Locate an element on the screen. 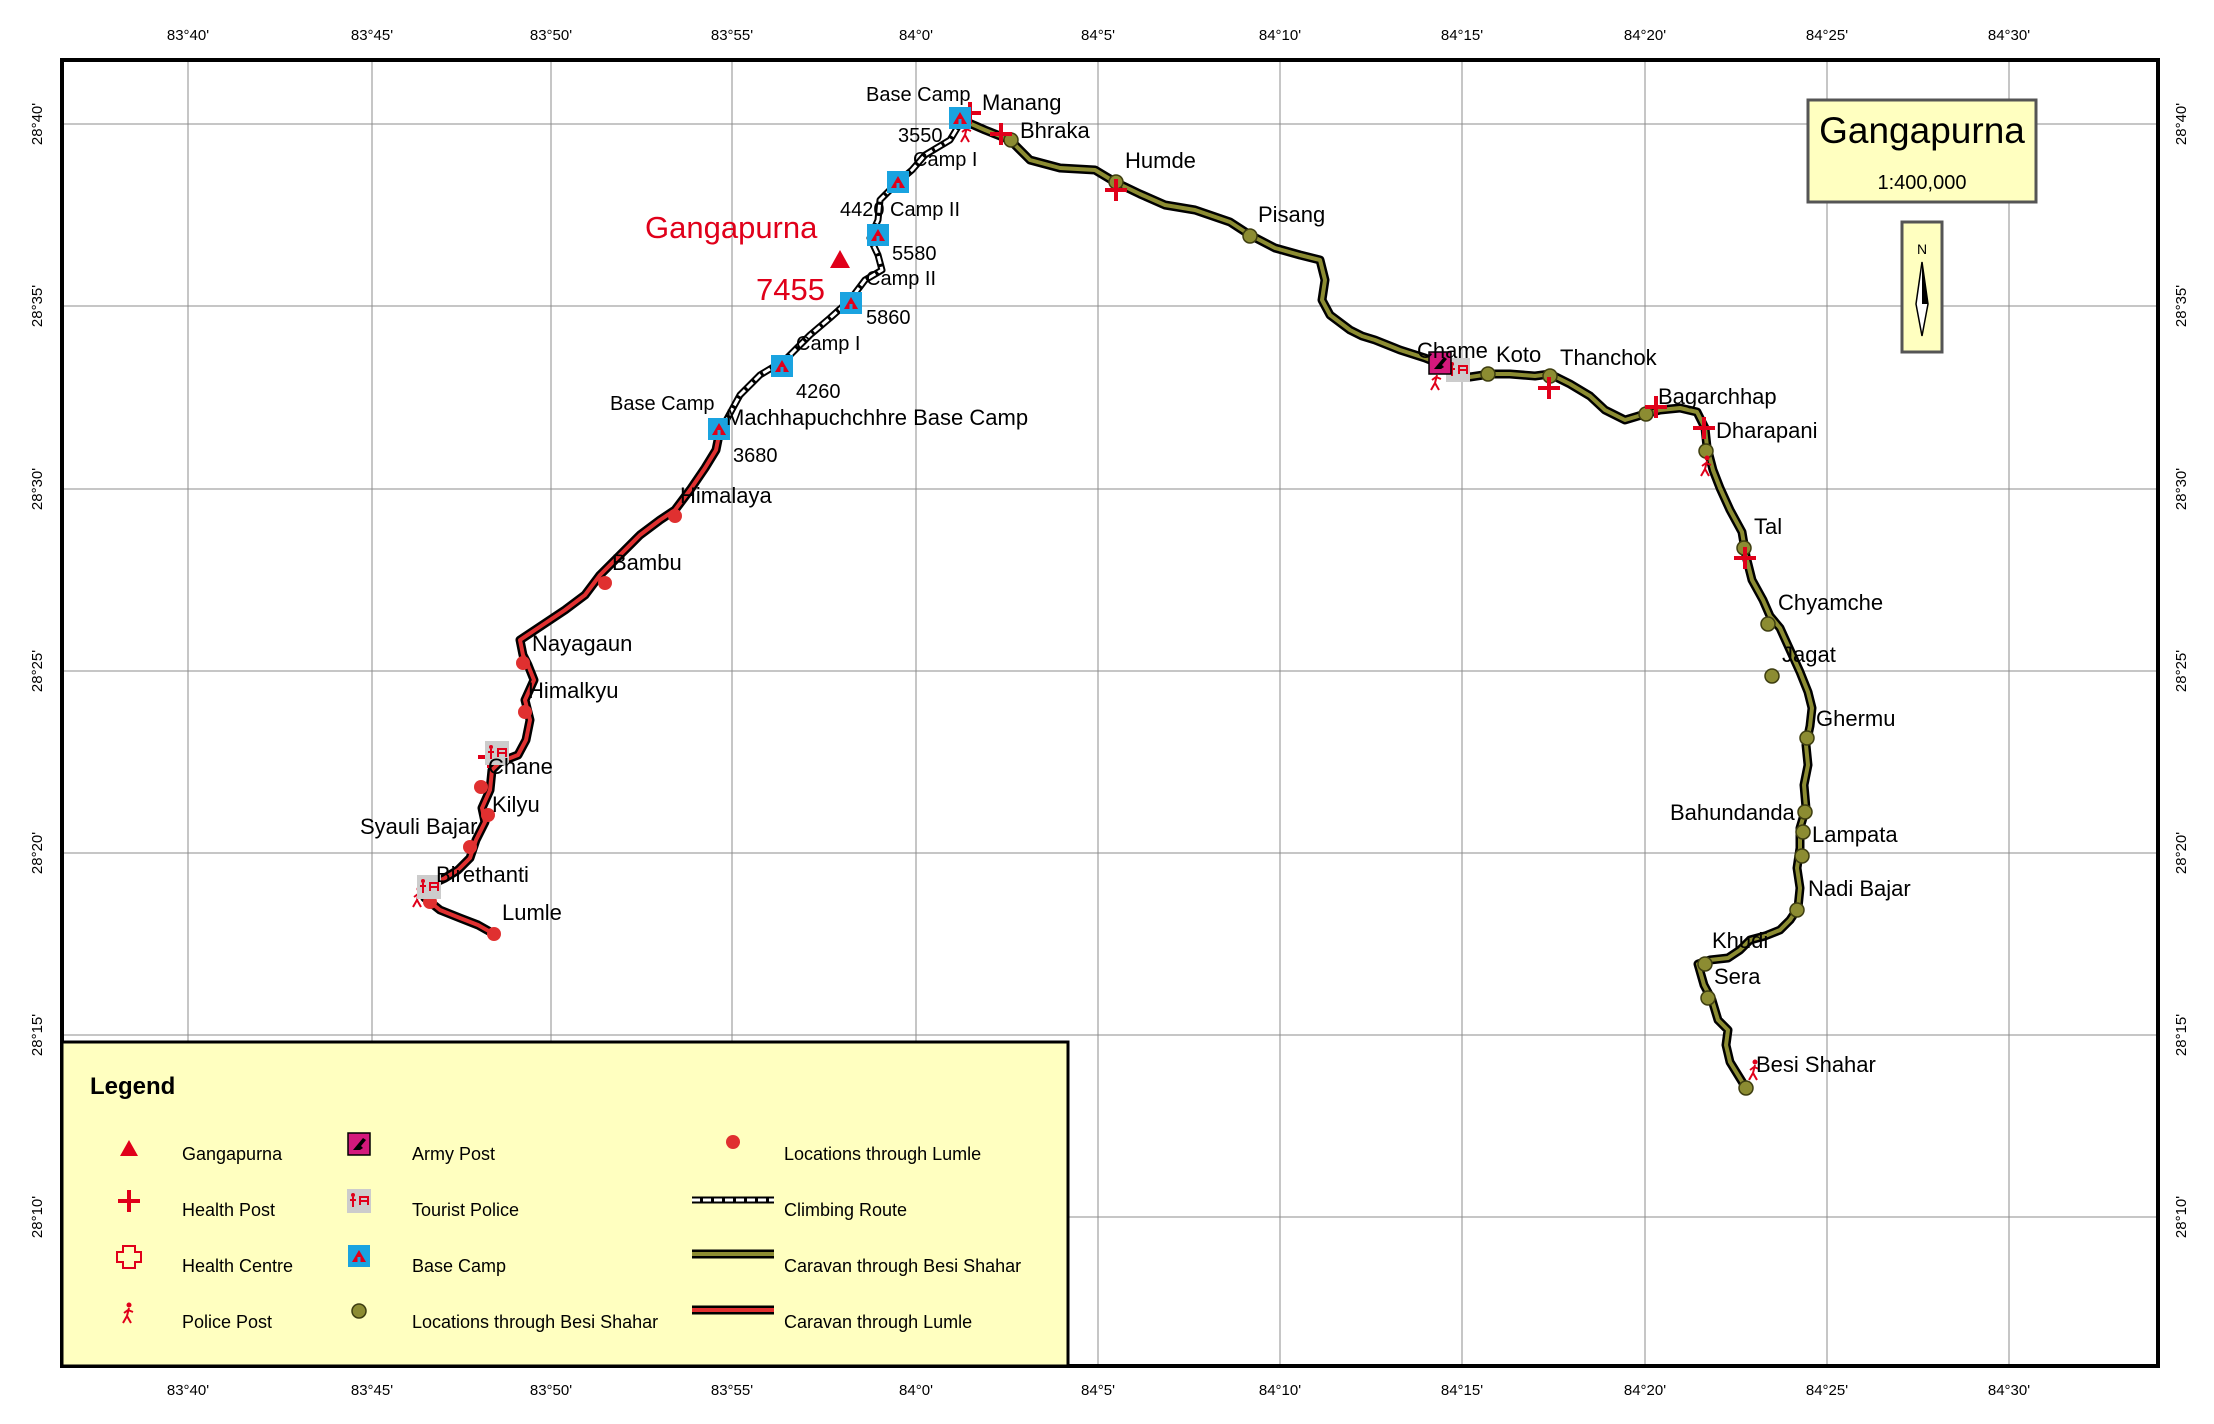 The width and height of the screenshot is (2214, 1424). legend-label: Caravan through Besi Shahar is located at coordinates (902, 1266).